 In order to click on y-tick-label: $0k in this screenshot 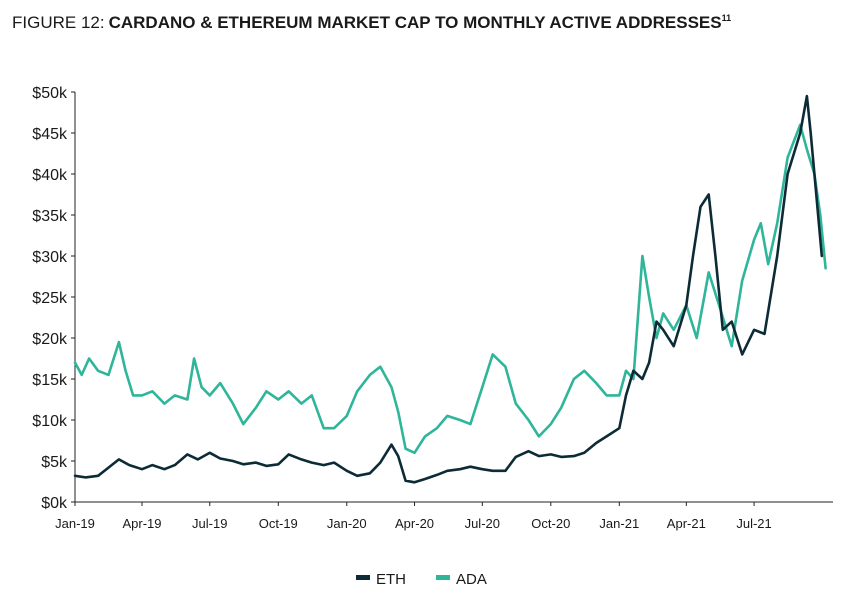, I will do `click(54, 503)`.